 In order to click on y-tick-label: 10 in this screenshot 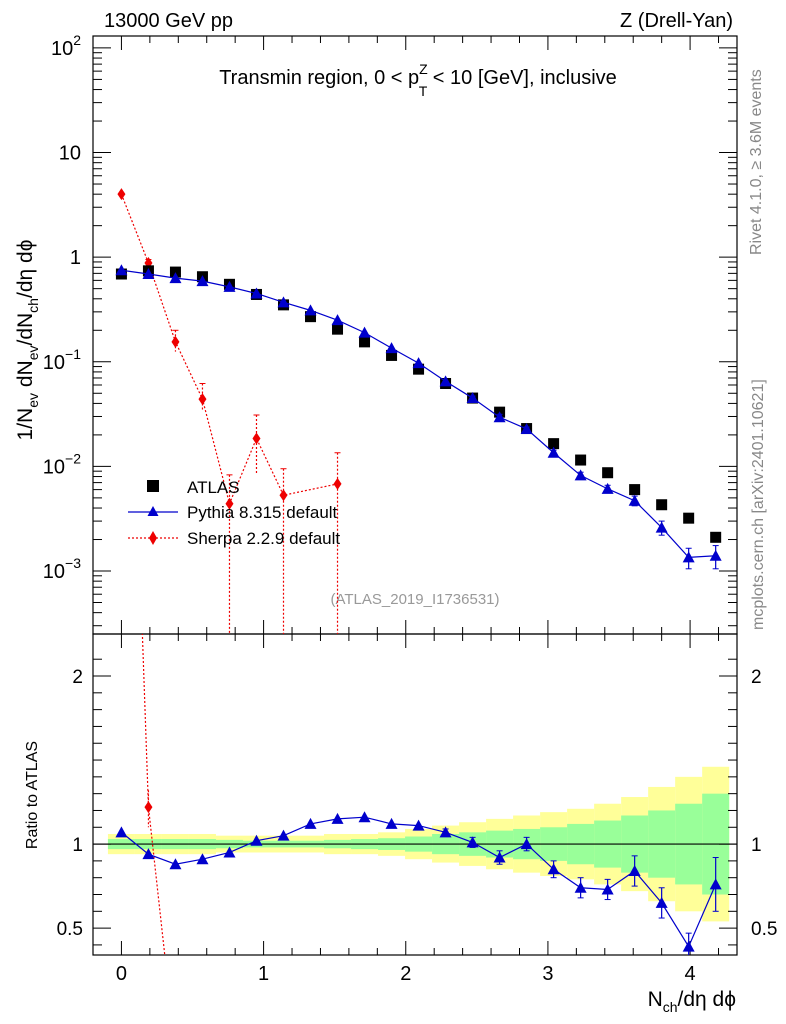, I will do `click(70, 154)`.